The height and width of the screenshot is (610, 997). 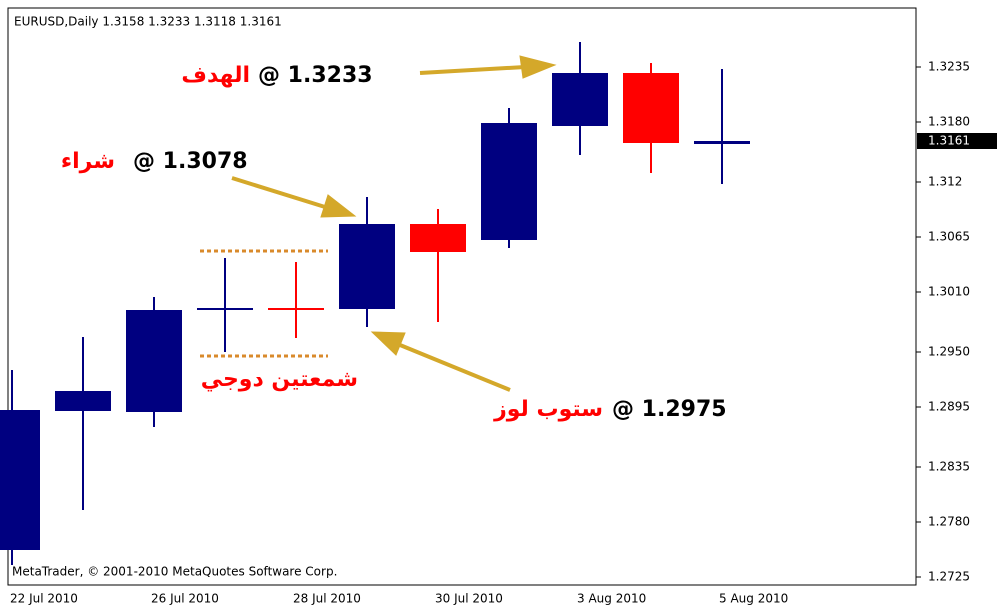 What do you see at coordinates (315, 75) in the screenshot?
I see `annotation-text: @ 1.3233` at bounding box center [315, 75].